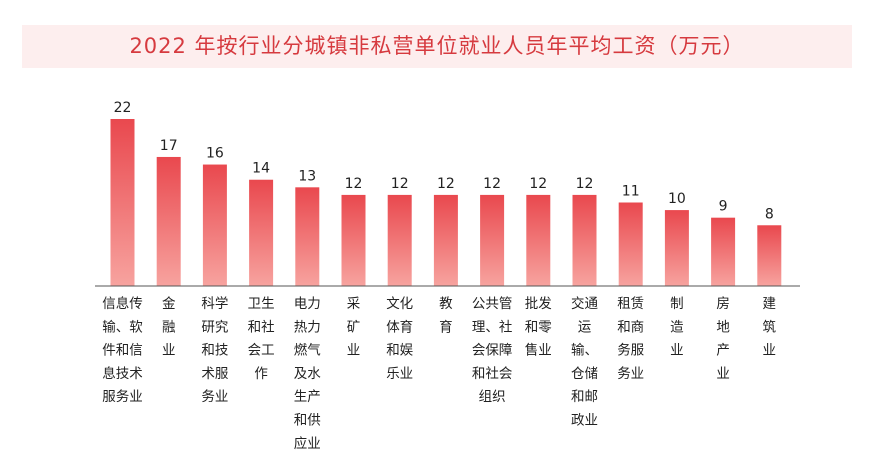 The height and width of the screenshot is (460, 873). I want to click on category-label: 建筑业, so click(770, 327).